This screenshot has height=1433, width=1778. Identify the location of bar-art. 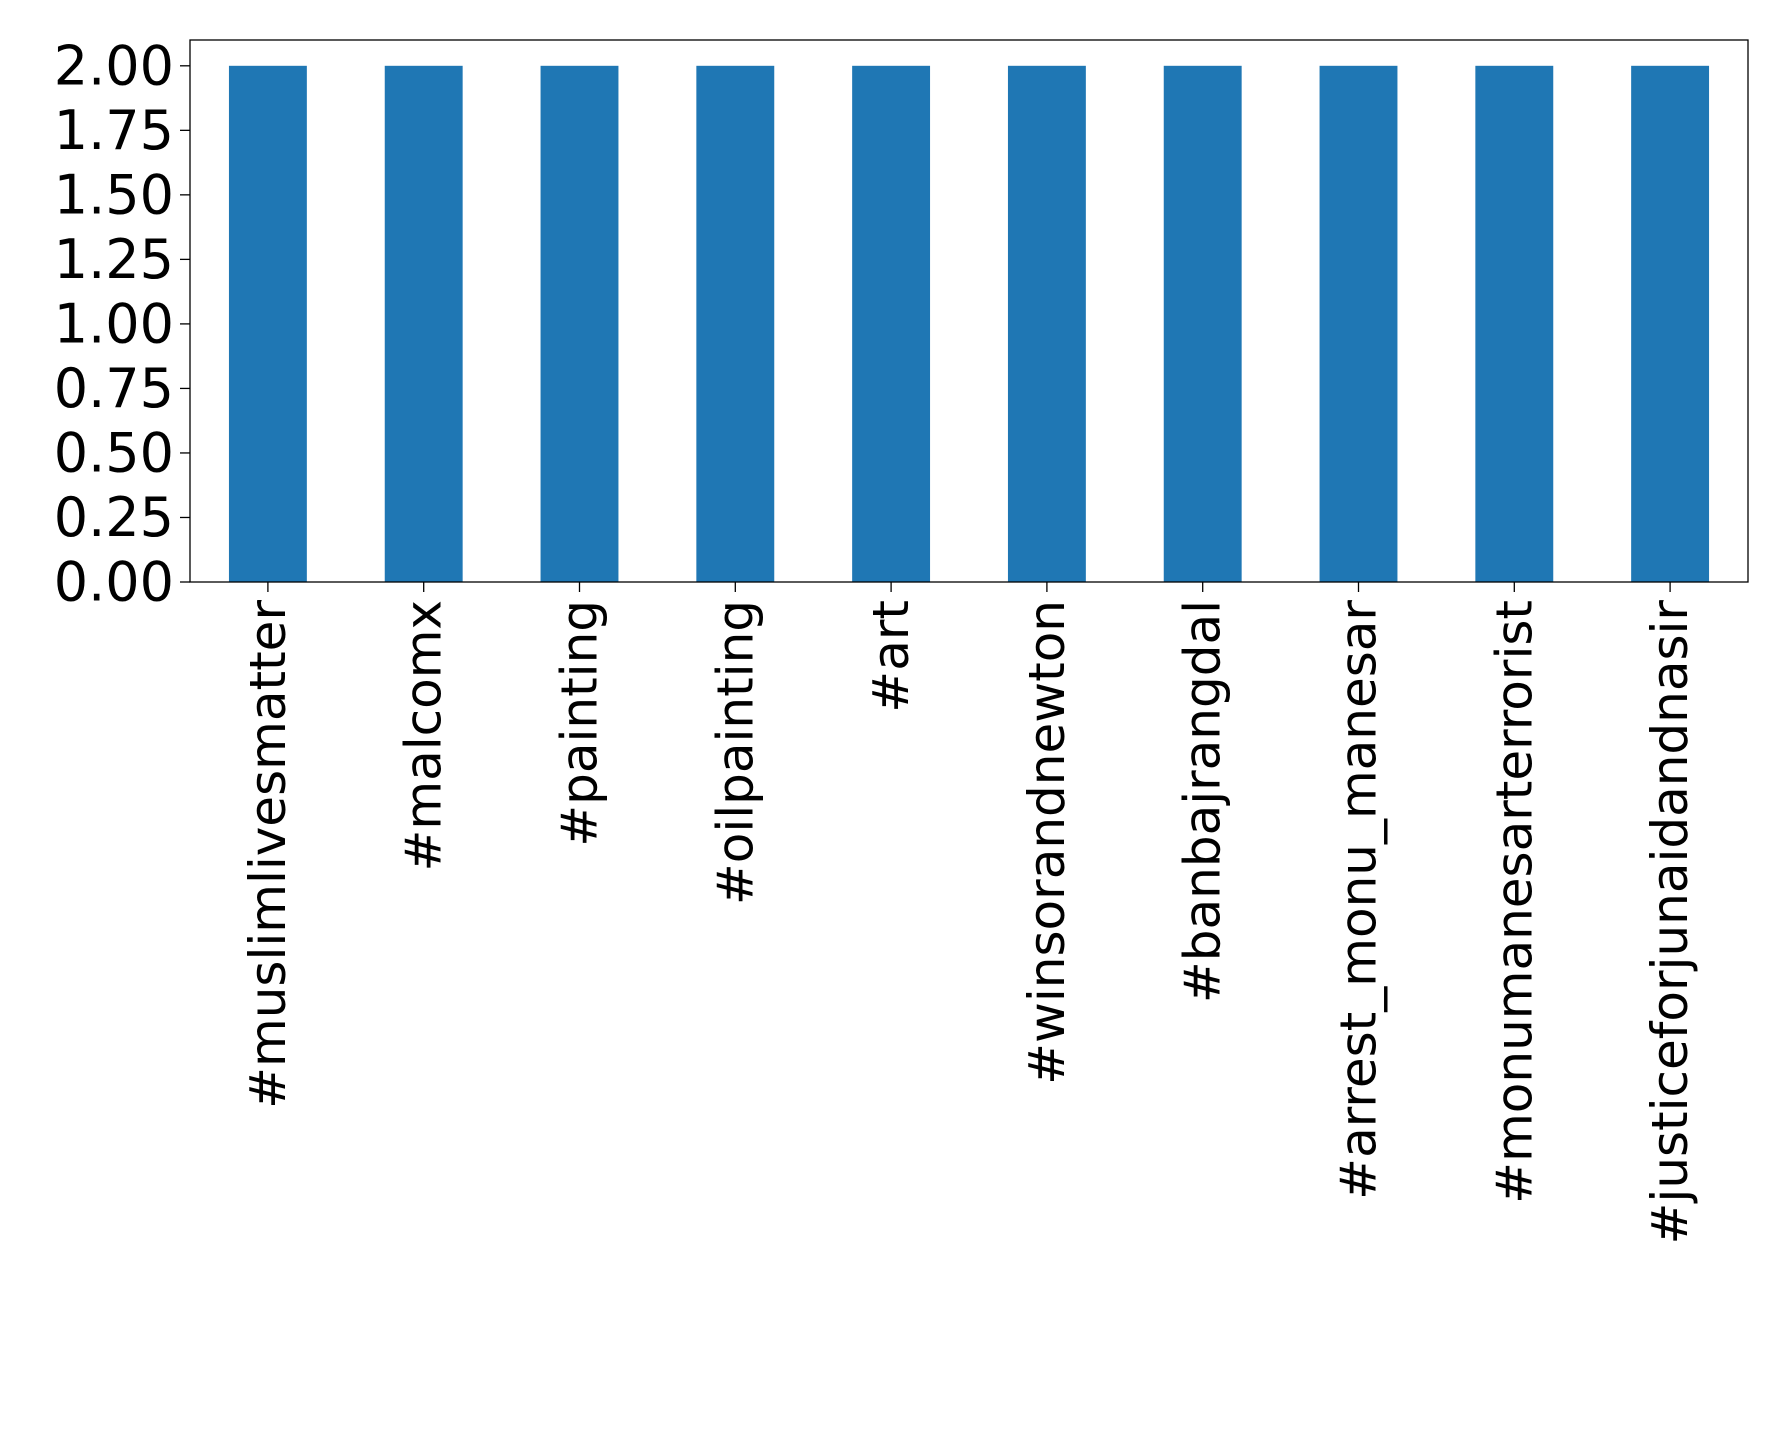
(891, 324).